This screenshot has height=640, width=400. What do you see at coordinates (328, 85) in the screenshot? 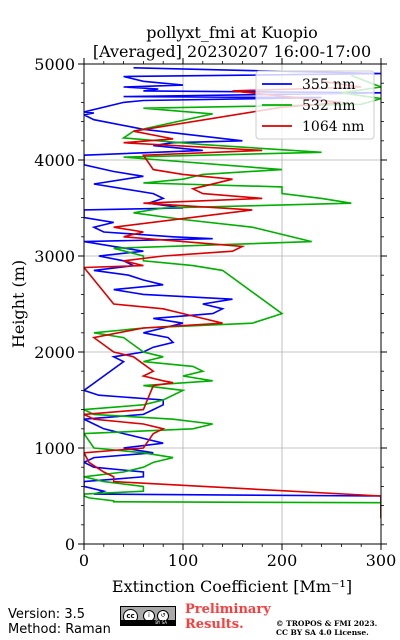
I see `legend-label: 355 nm` at bounding box center [328, 85].